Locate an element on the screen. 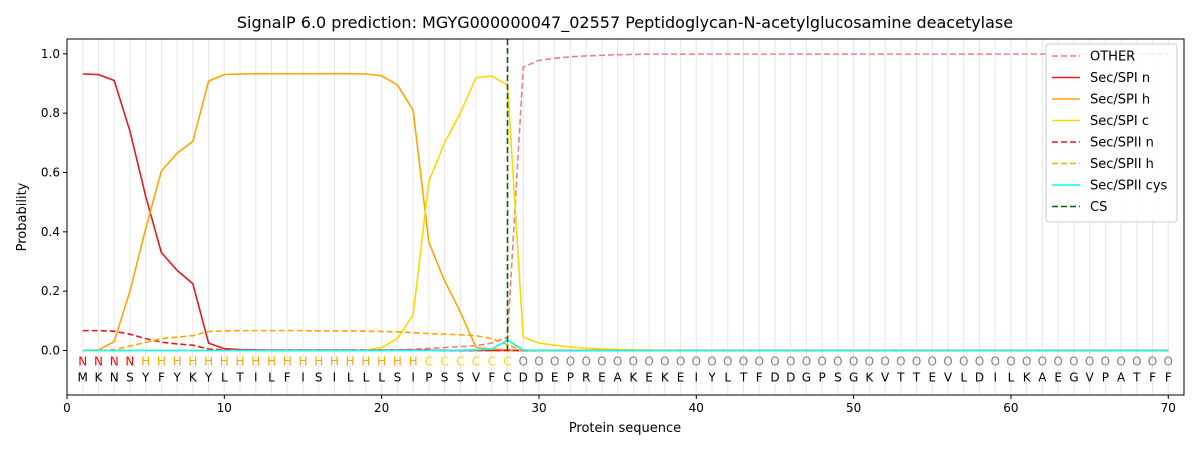  legend-label: CS is located at coordinates (1098, 207).